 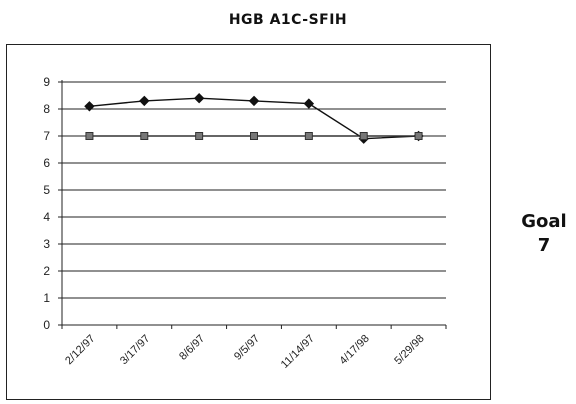 I want to click on x-tick-label: 8/6/97, so click(x=192, y=348).